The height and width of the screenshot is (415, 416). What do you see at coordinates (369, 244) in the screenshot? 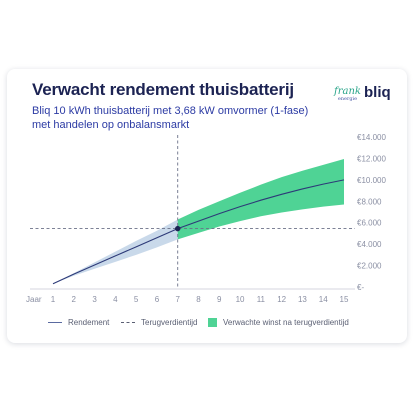
I see `y-tick-label: €4.000` at bounding box center [369, 244].